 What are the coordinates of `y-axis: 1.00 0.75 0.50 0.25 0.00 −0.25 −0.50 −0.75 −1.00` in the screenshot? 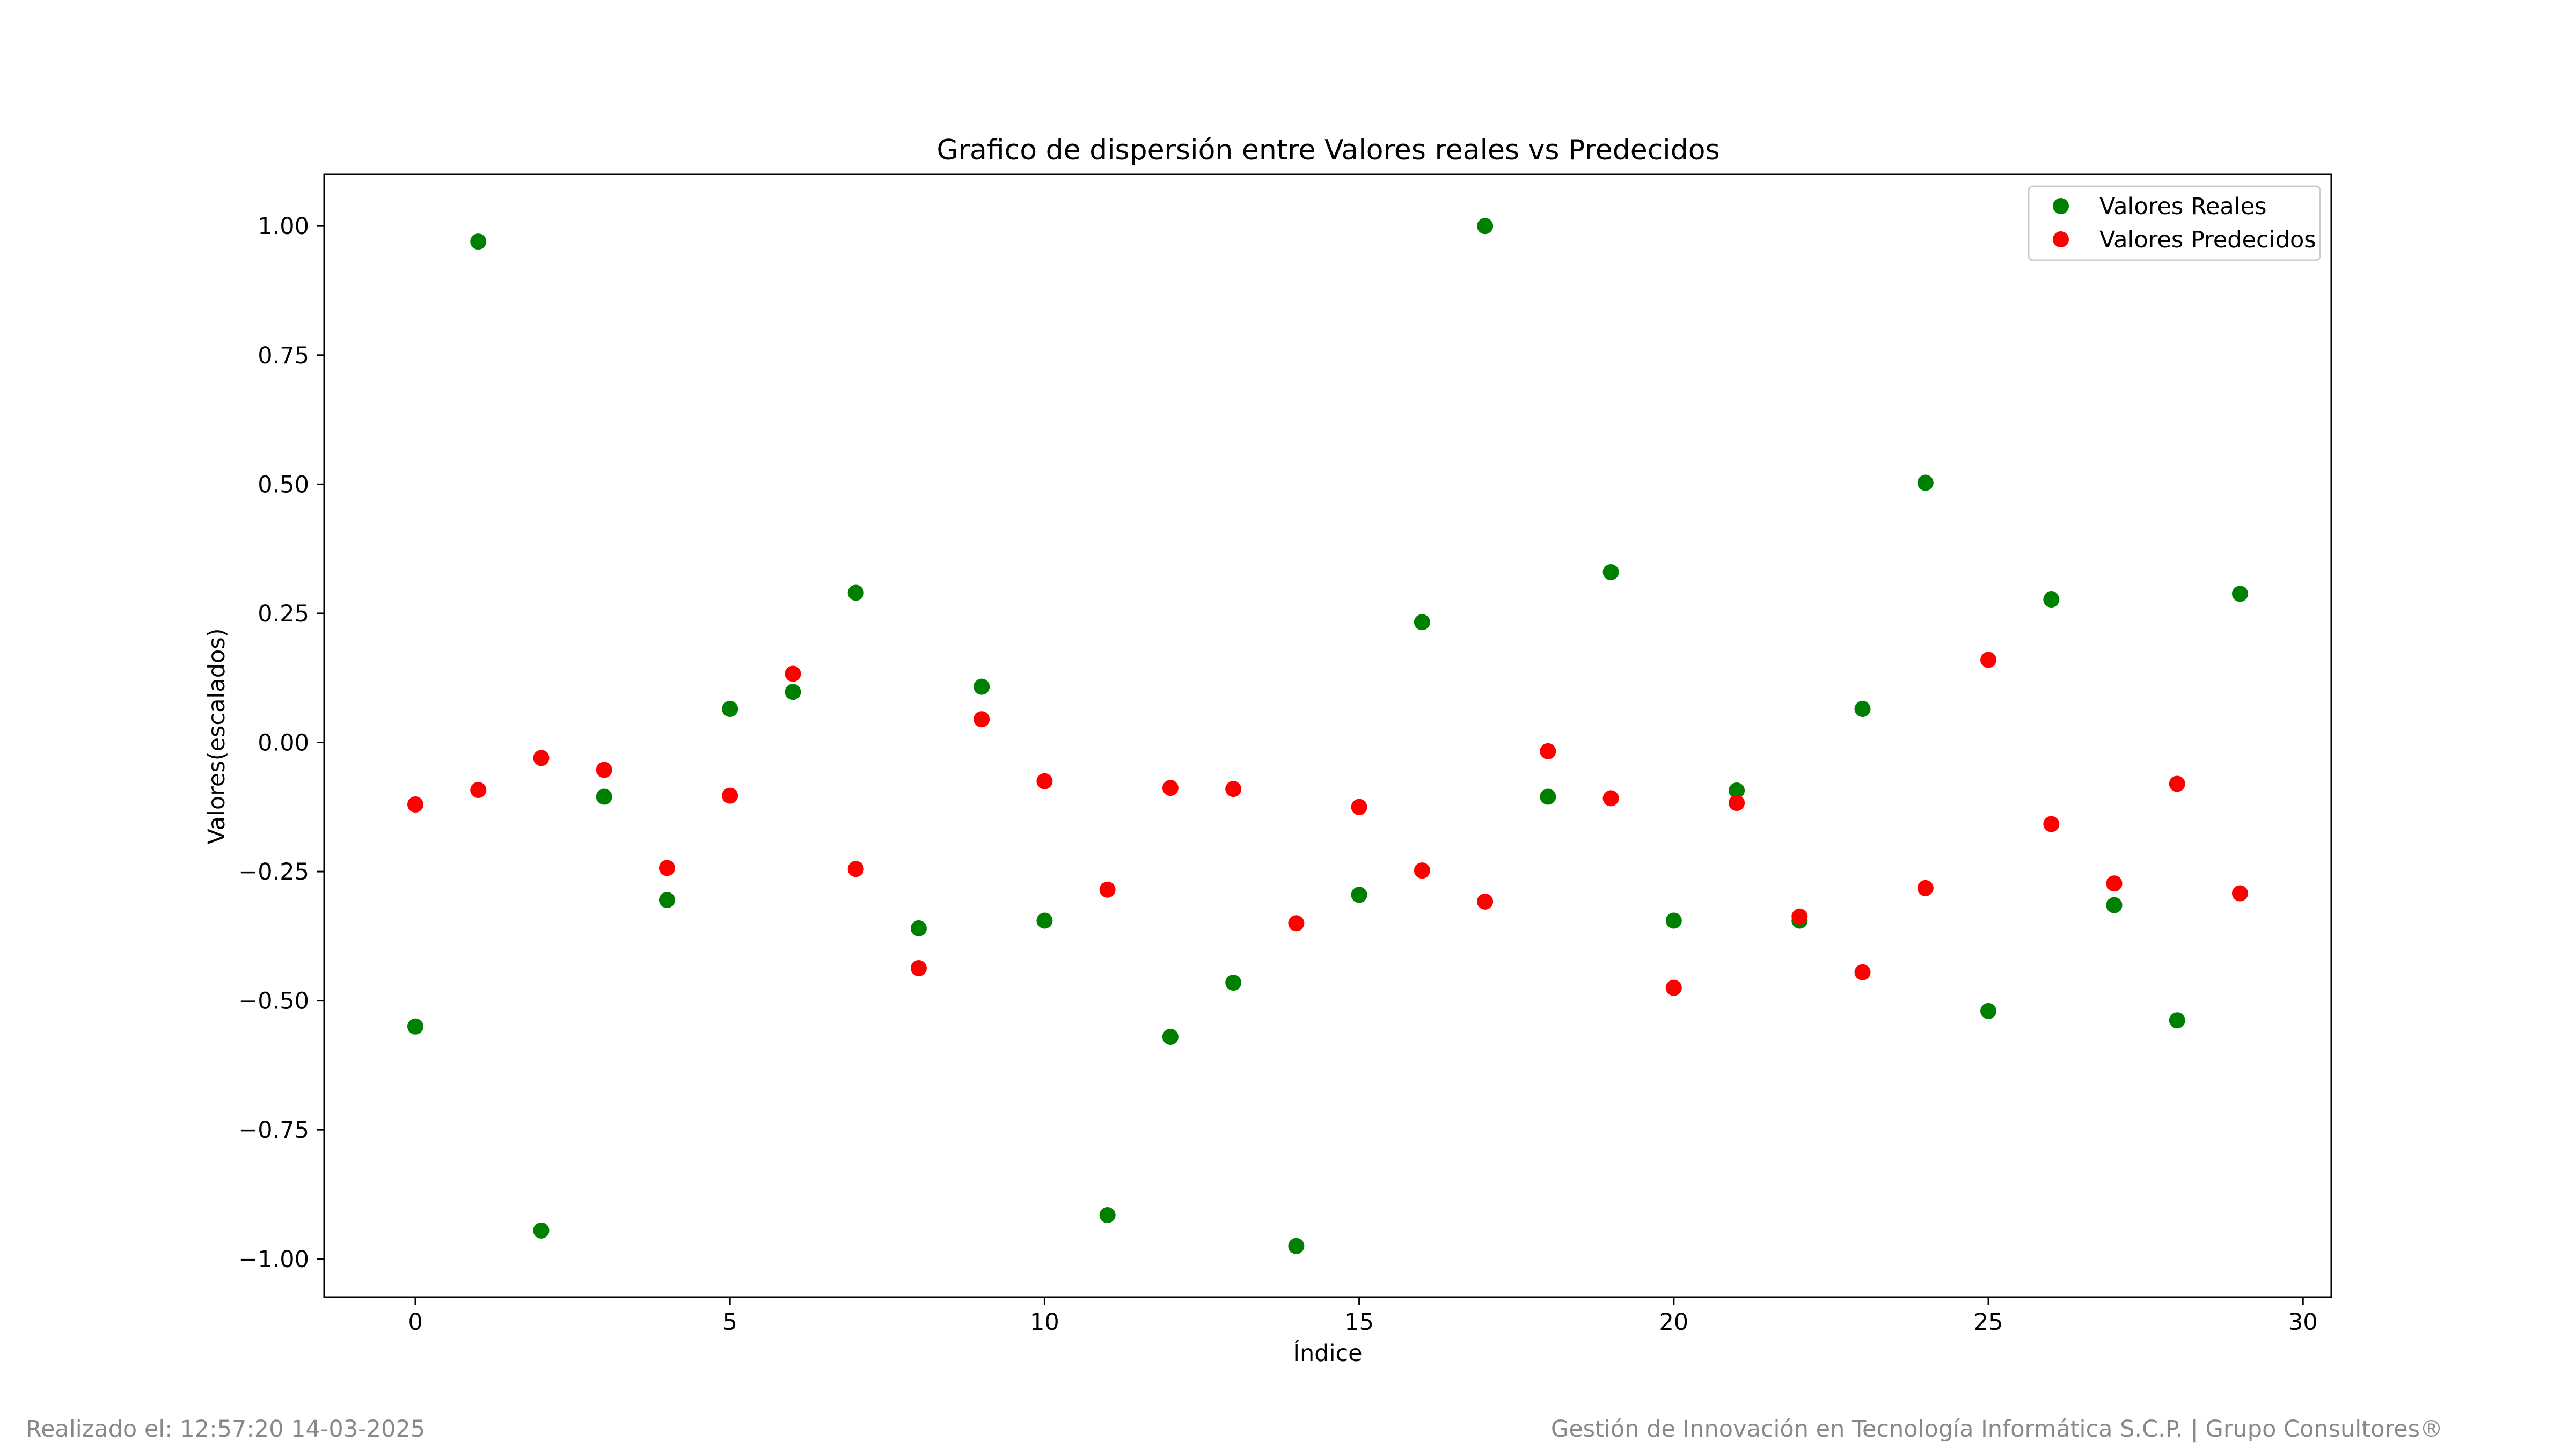 It's located at (281, 743).